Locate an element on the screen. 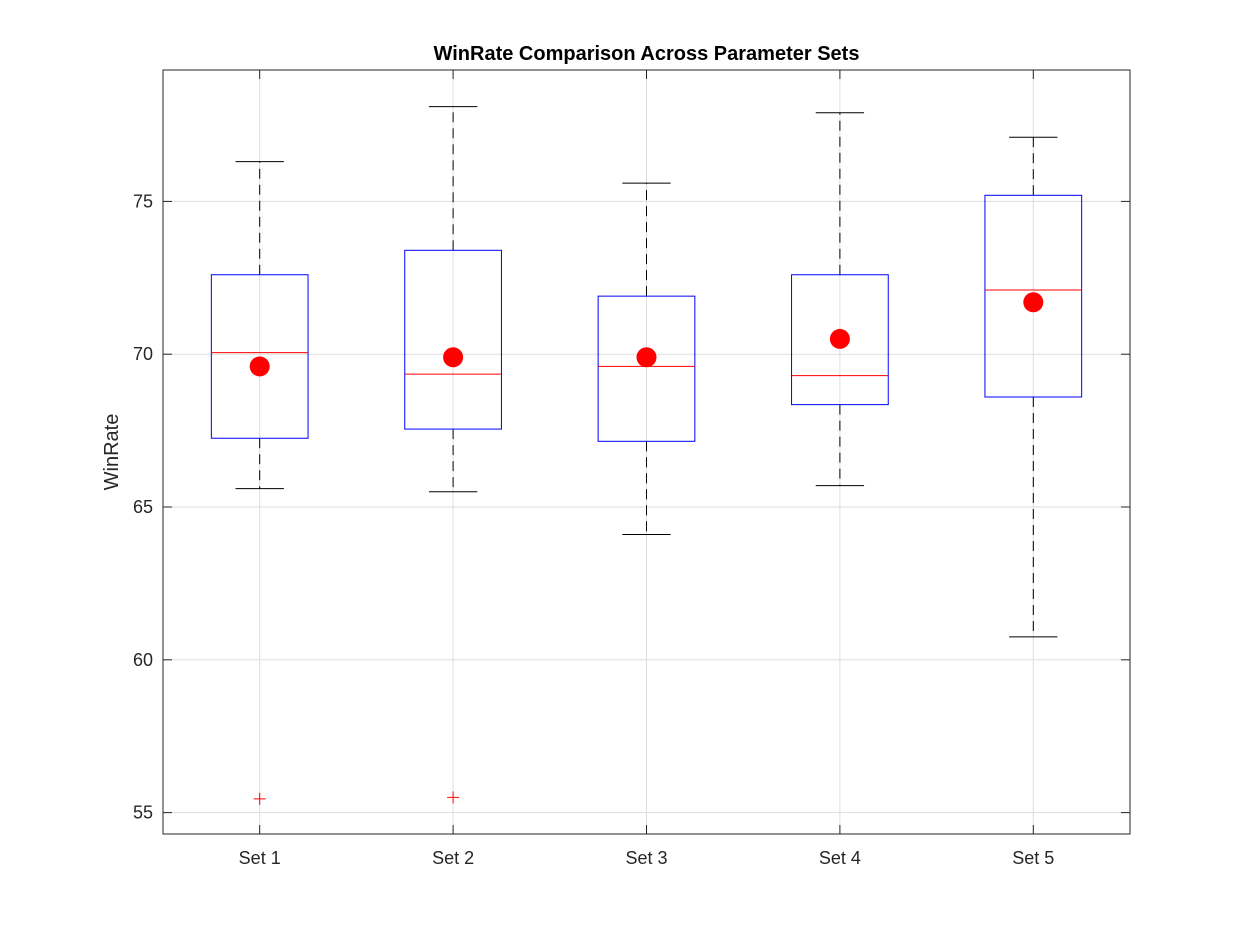 The image size is (1250, 938). y-tick-label: 70 is located at coordinates (143, 354).